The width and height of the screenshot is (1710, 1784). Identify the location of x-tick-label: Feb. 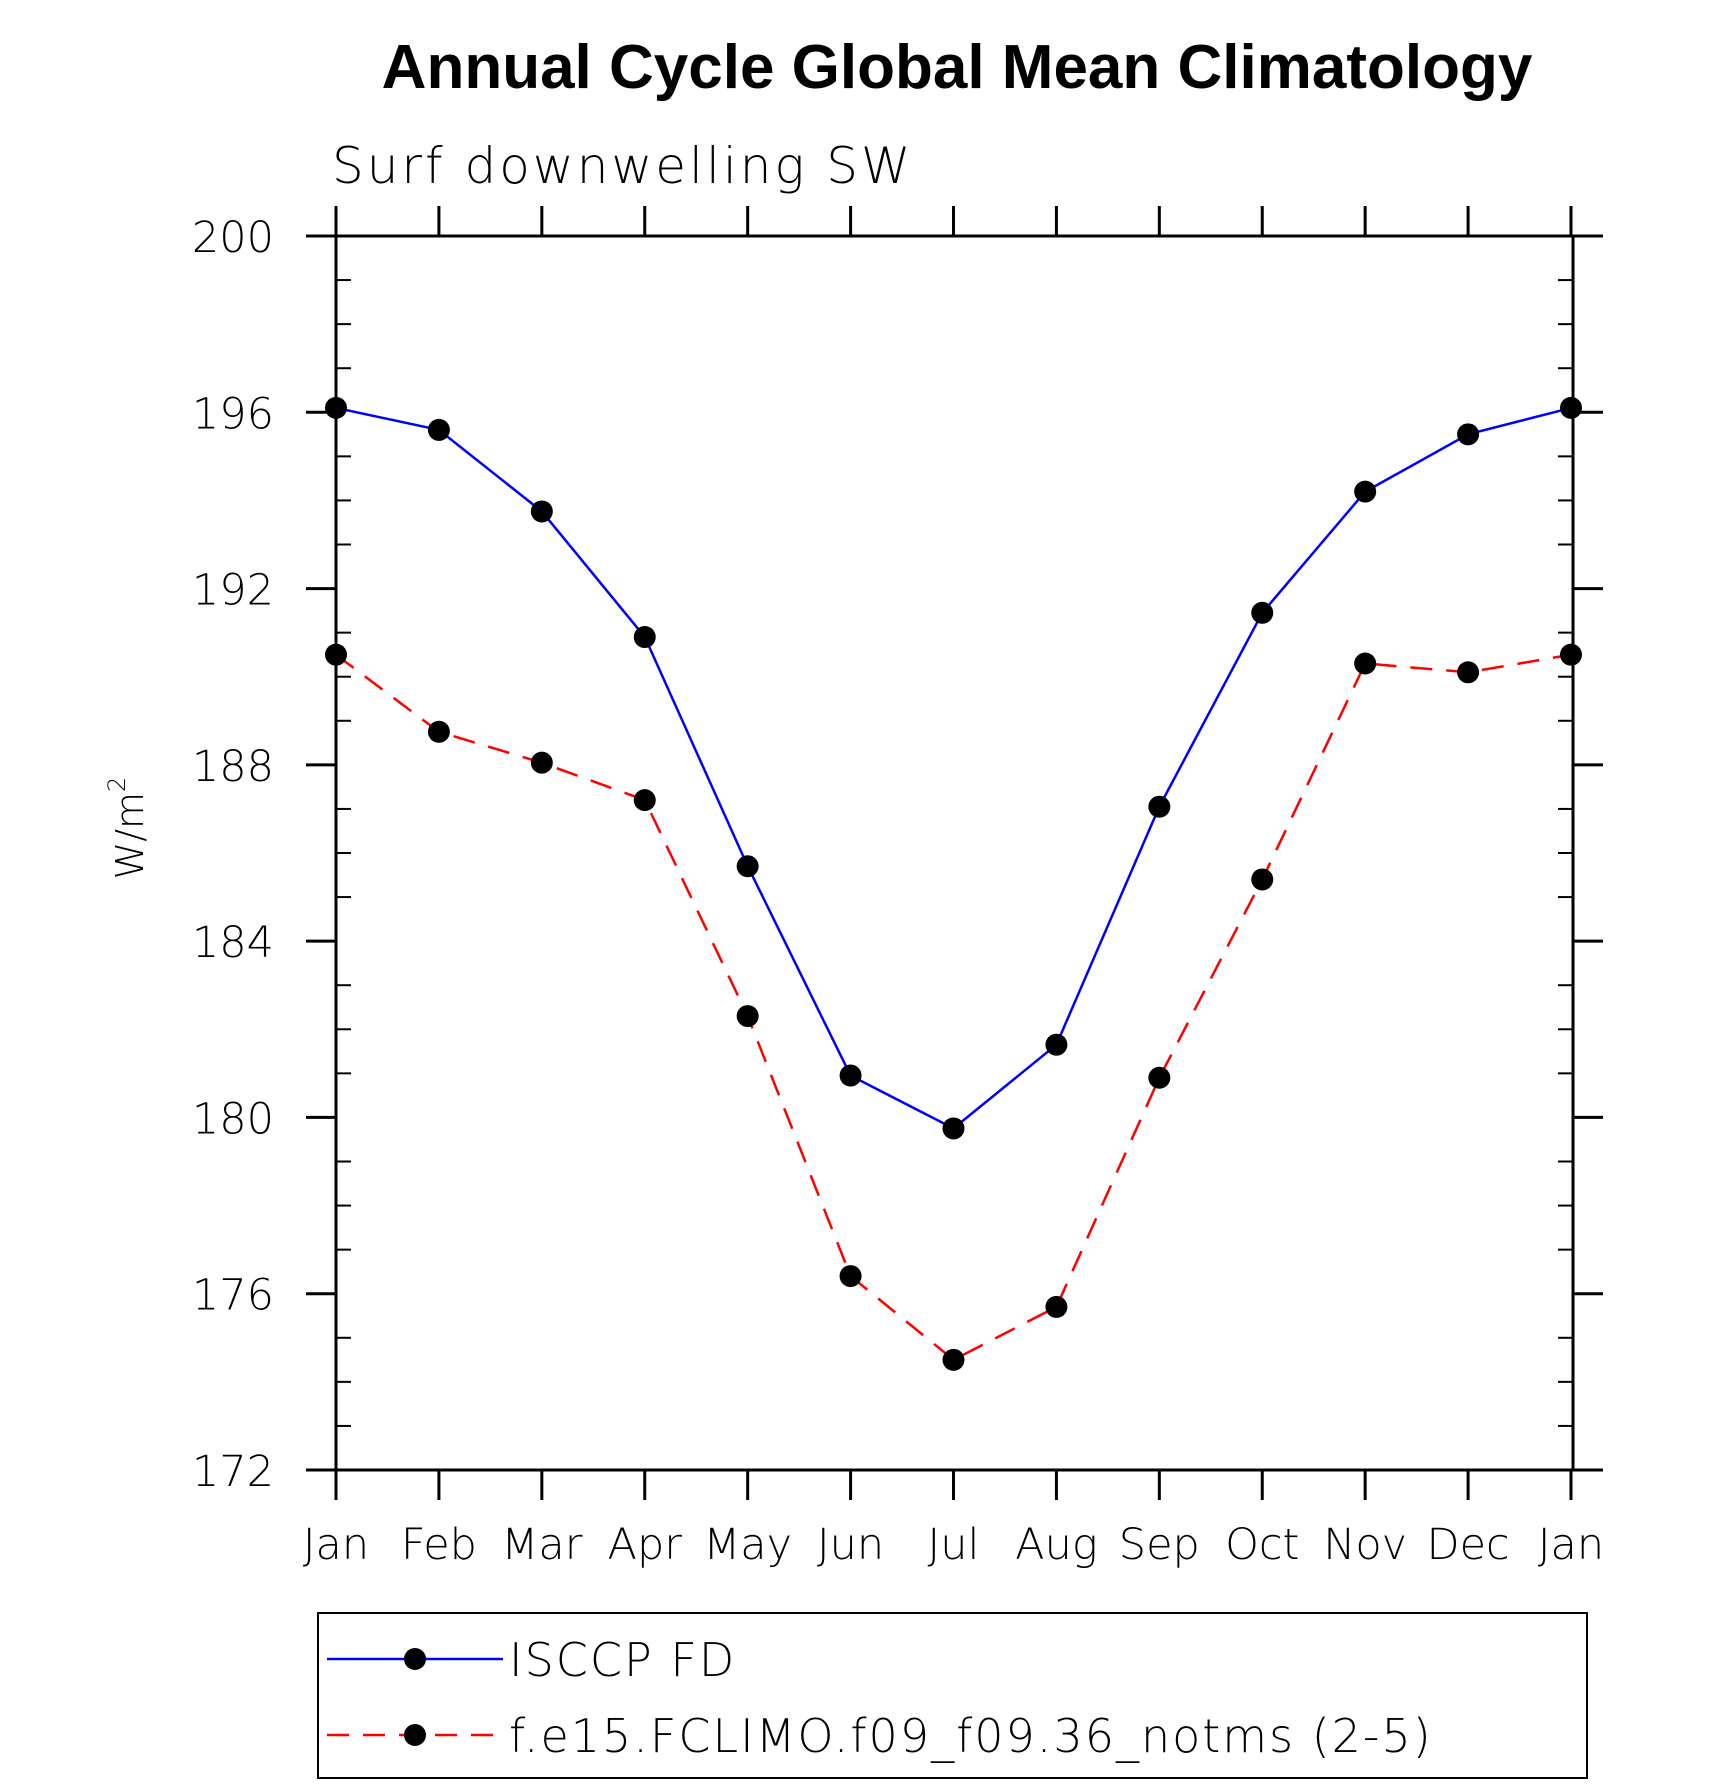
(439, 1545).